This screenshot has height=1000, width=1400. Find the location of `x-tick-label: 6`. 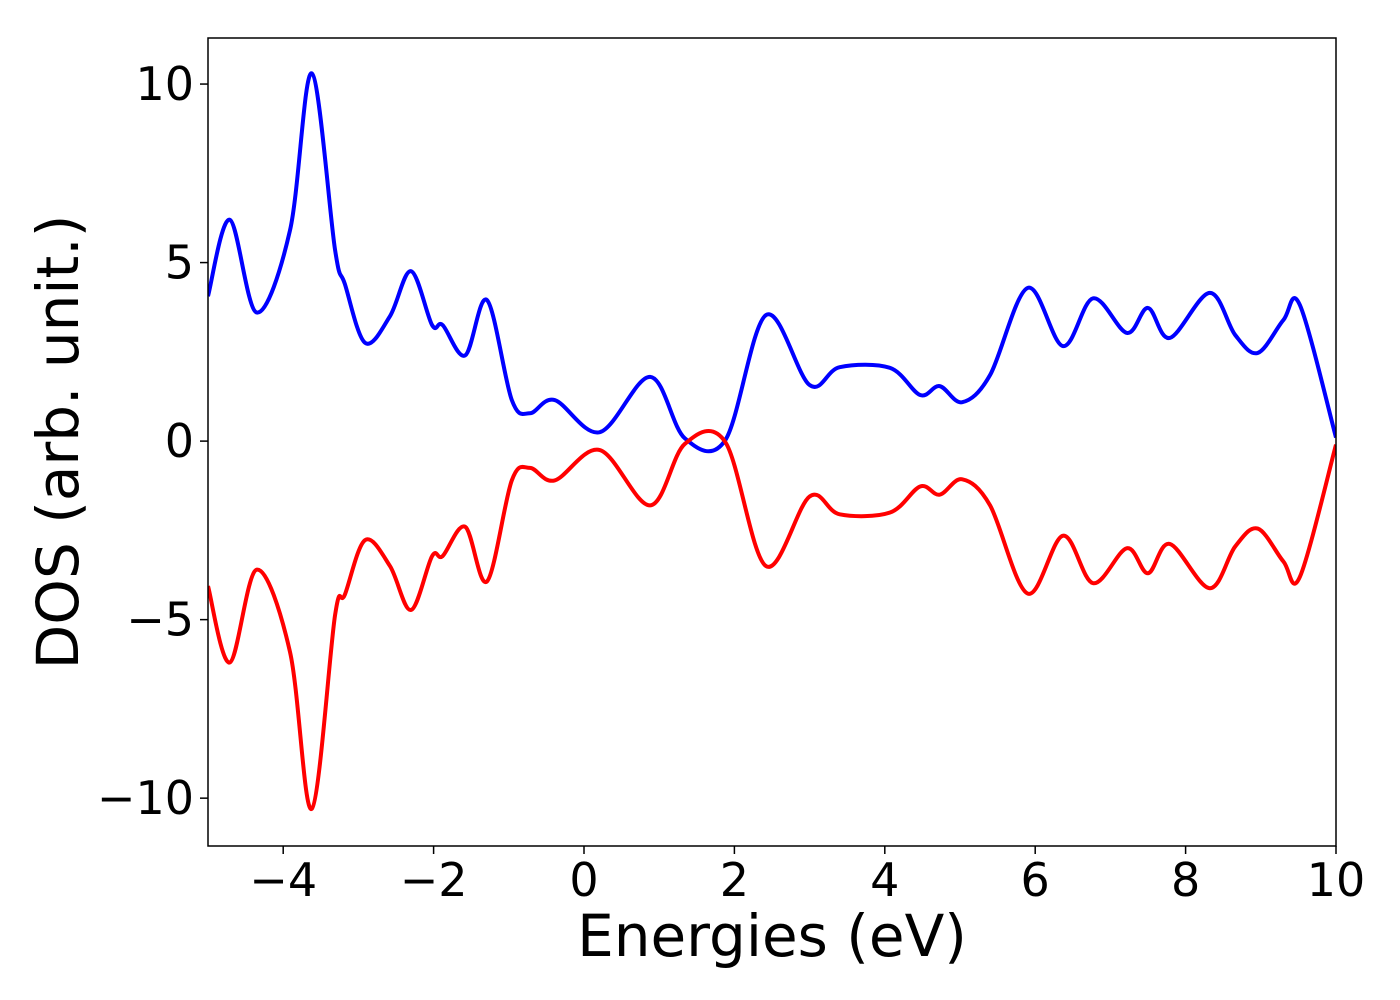

x-tick-label: 6 is located at coordinates (1035, 880).